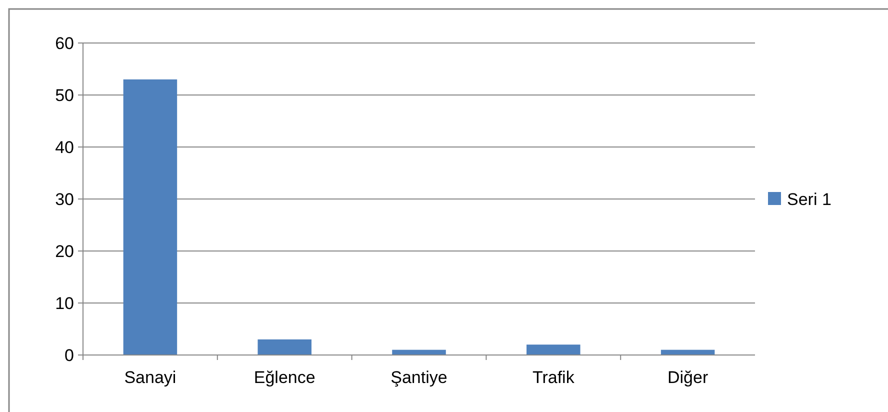 The height and width of the screenshot is (412, 888). I want to click on y-tick-label: 50, so click(64, 95).